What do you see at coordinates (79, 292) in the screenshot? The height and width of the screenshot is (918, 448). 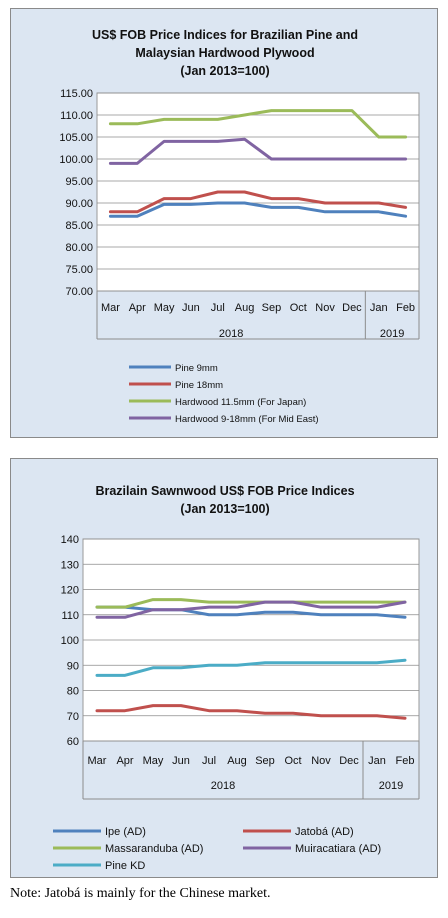 I see `y-tick-label: 70.00` at bounding box center [79, 292].